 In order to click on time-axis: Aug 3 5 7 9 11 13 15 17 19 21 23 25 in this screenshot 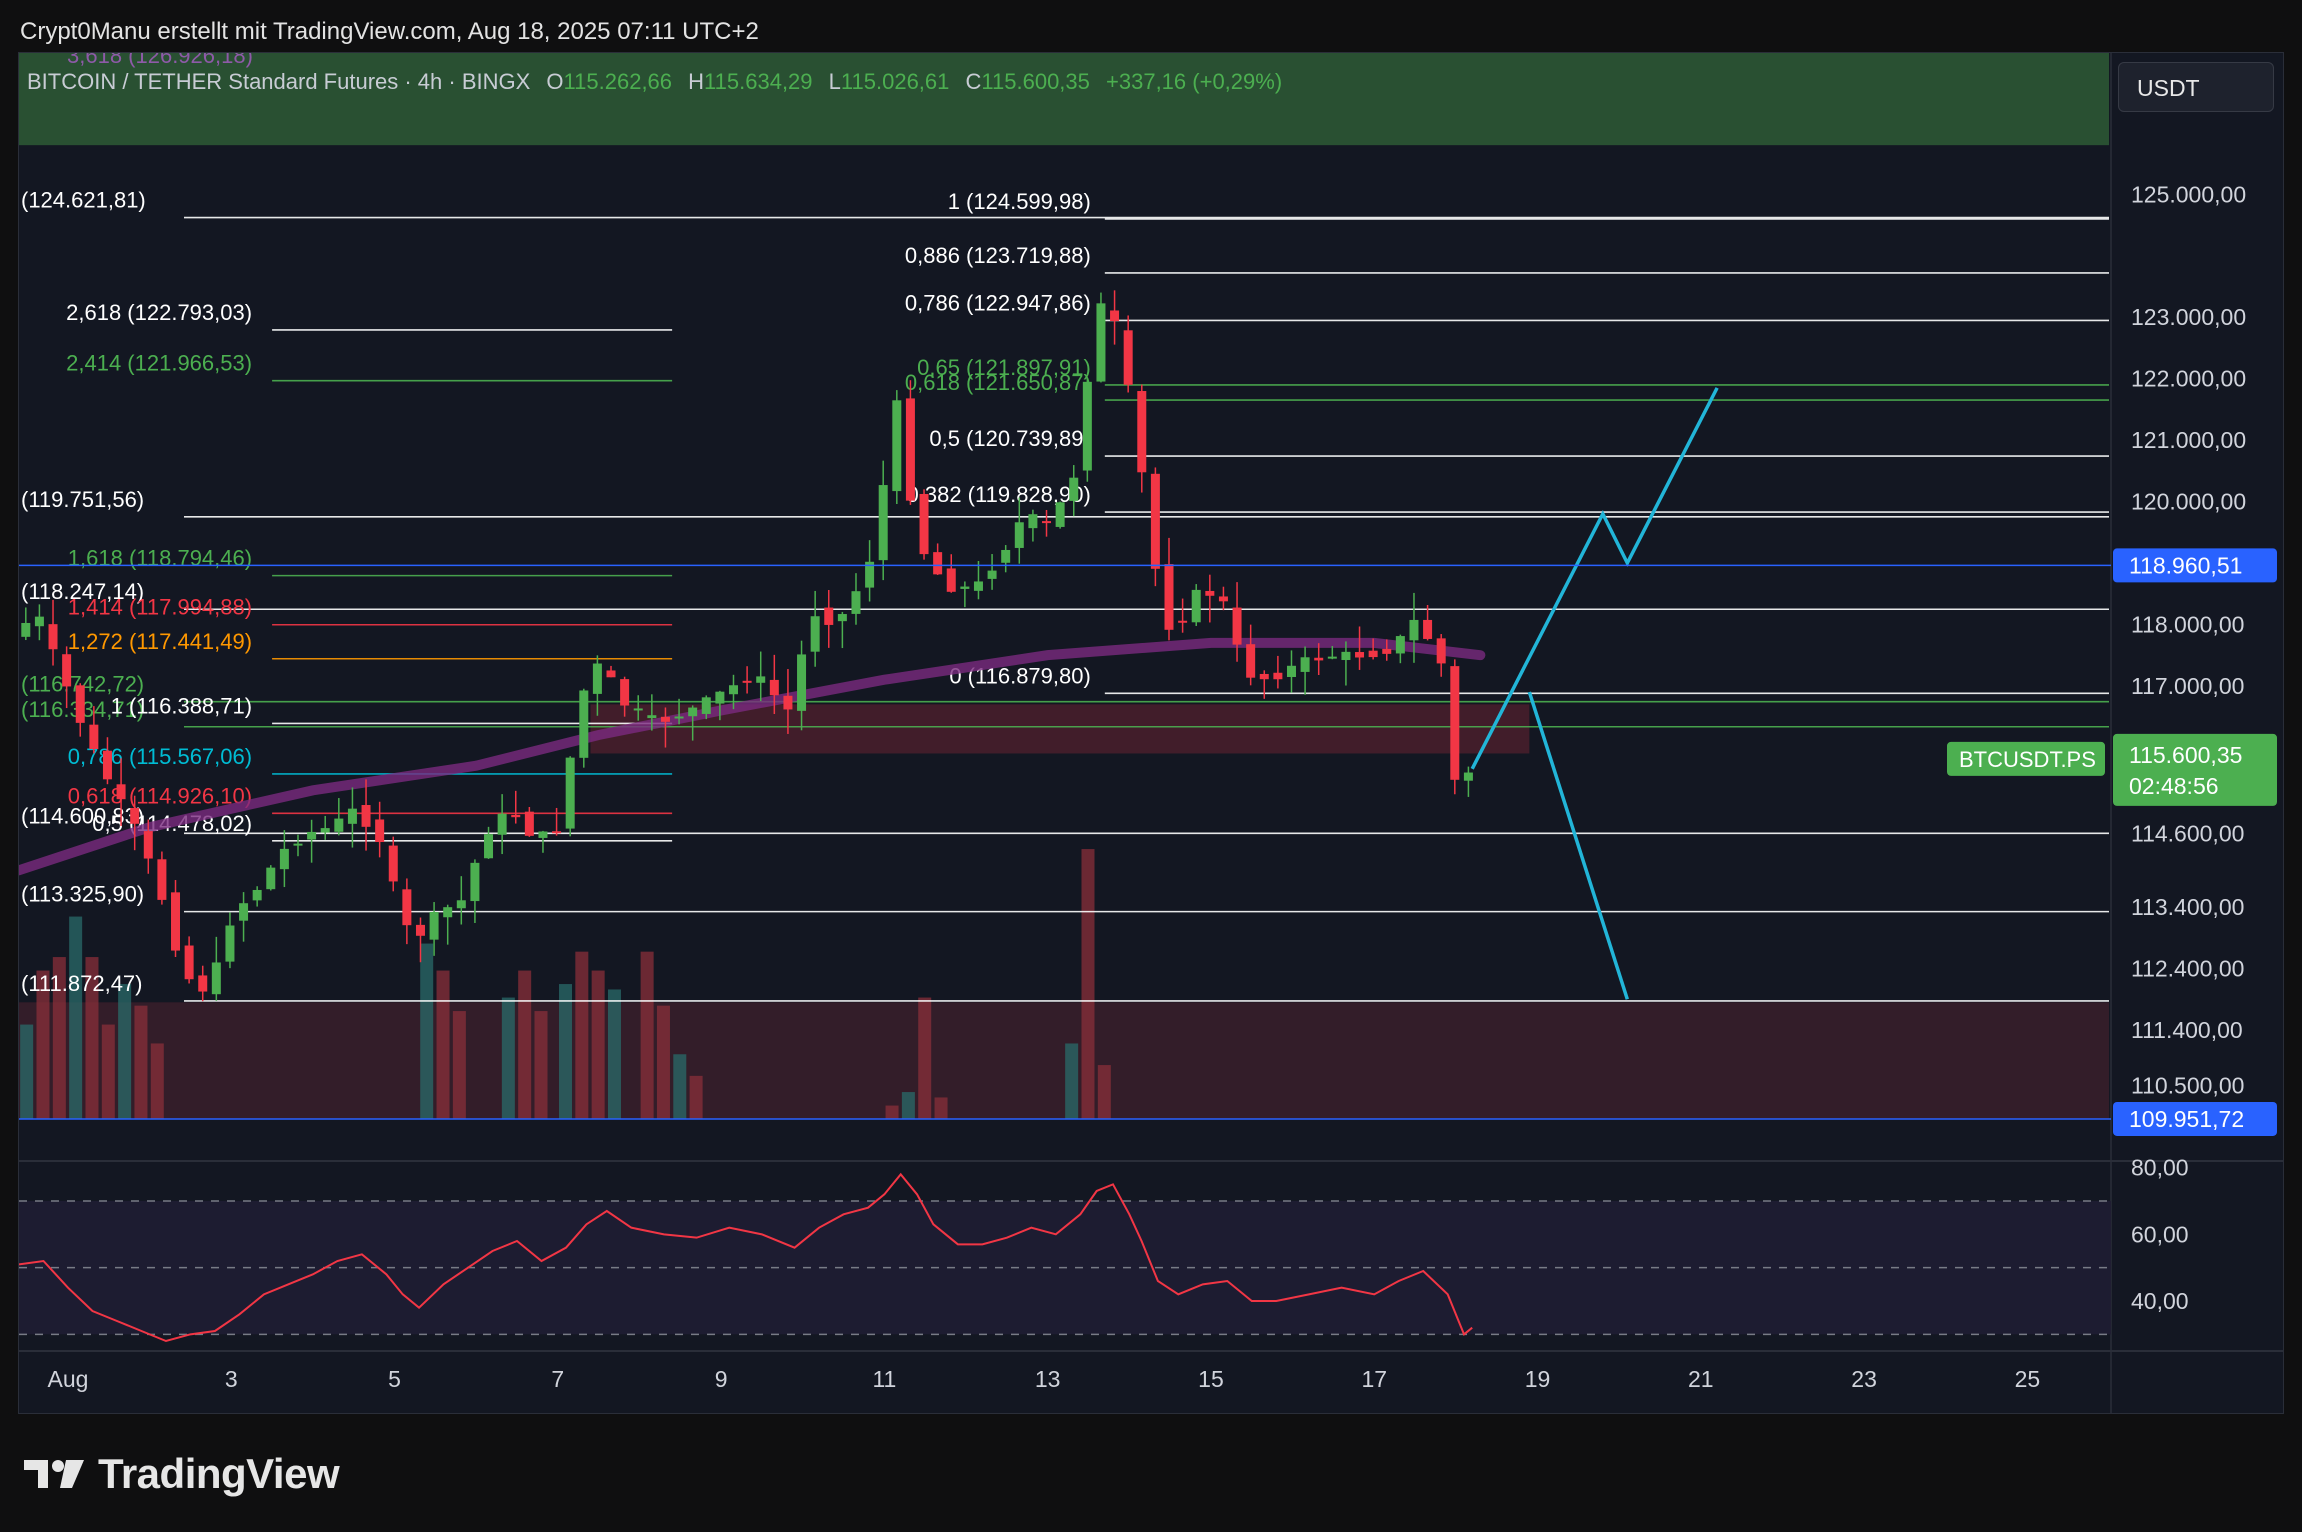, I will do `click(1151, 1371)`.